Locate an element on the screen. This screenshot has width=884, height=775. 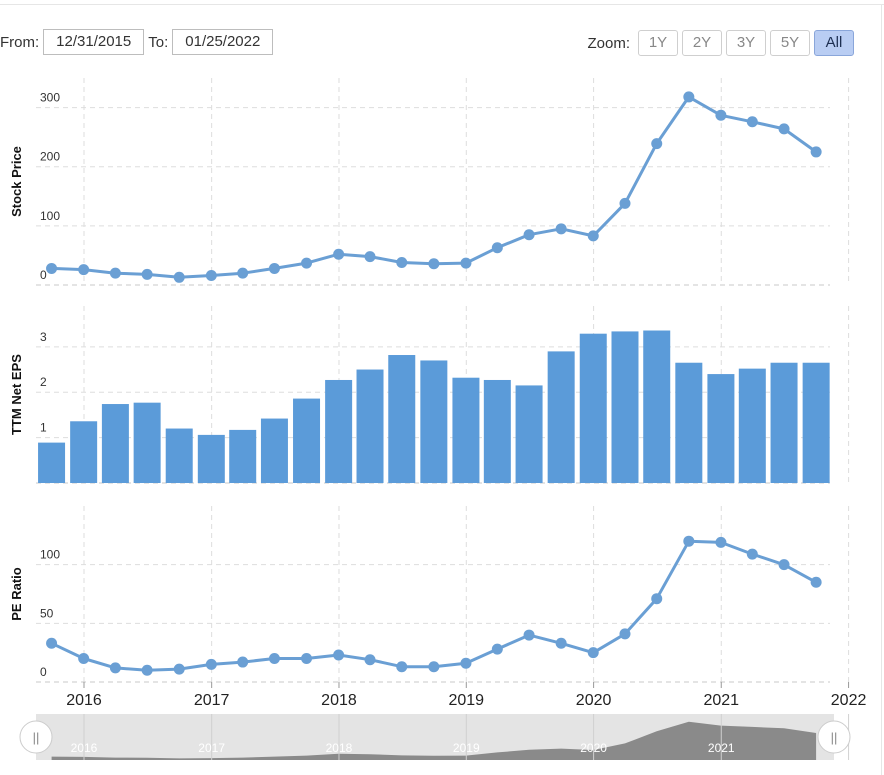
x-tick-label: 2016 is located at coordinates (84, 700).